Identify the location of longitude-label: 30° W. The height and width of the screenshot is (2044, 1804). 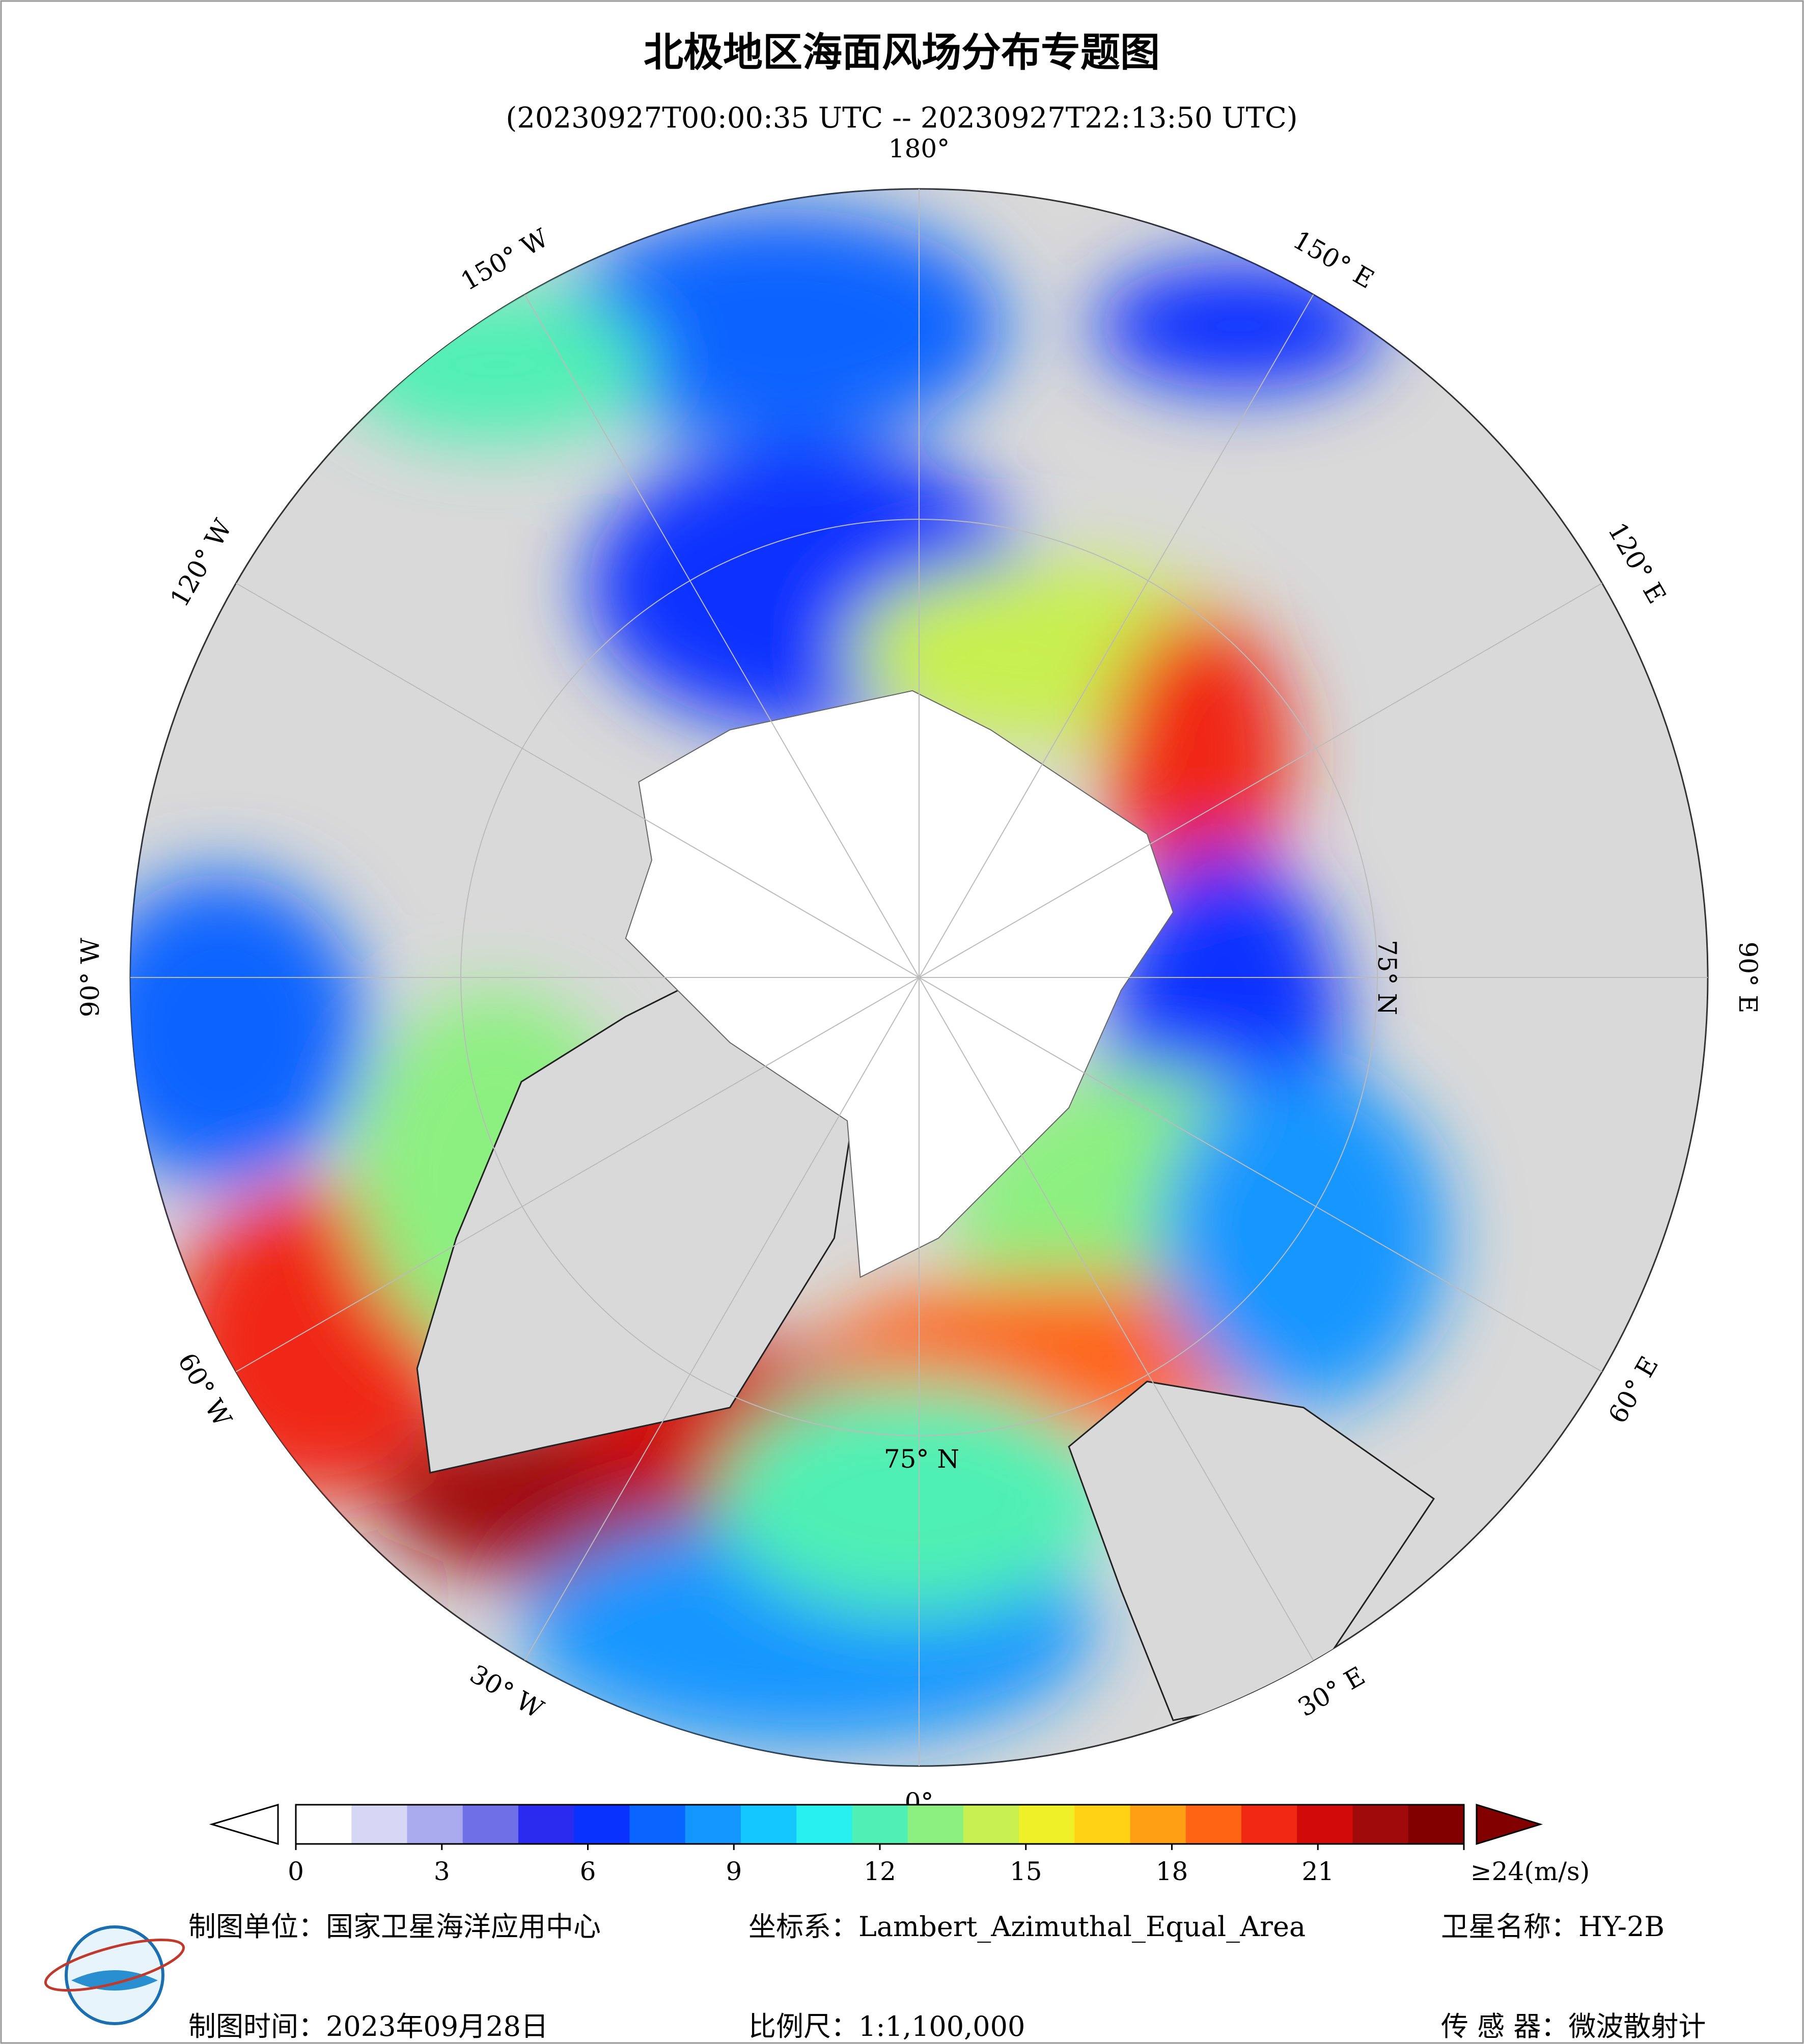
(507, 1691).